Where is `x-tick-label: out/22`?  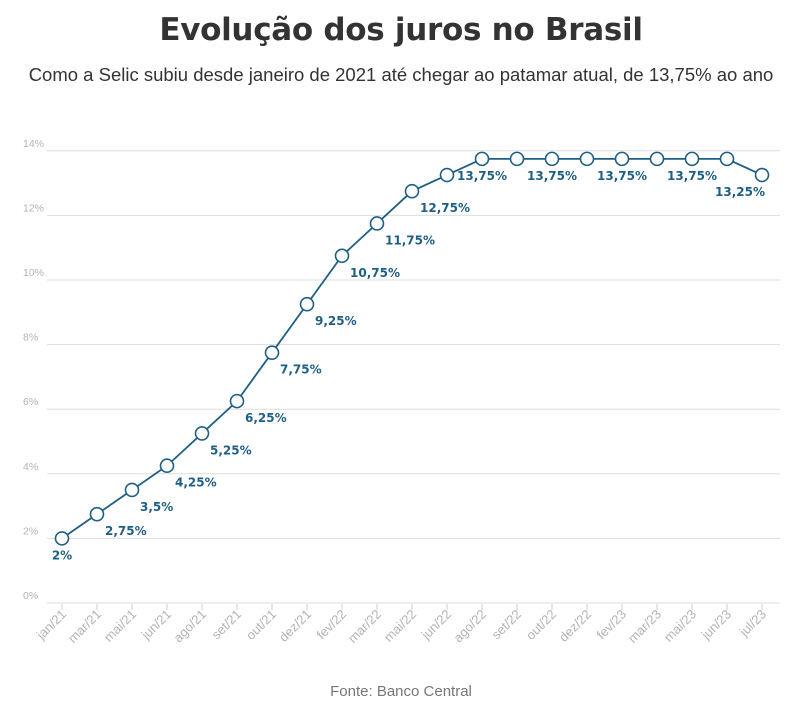 x-tick-label: out/22 is located at coordinates (541, 625).